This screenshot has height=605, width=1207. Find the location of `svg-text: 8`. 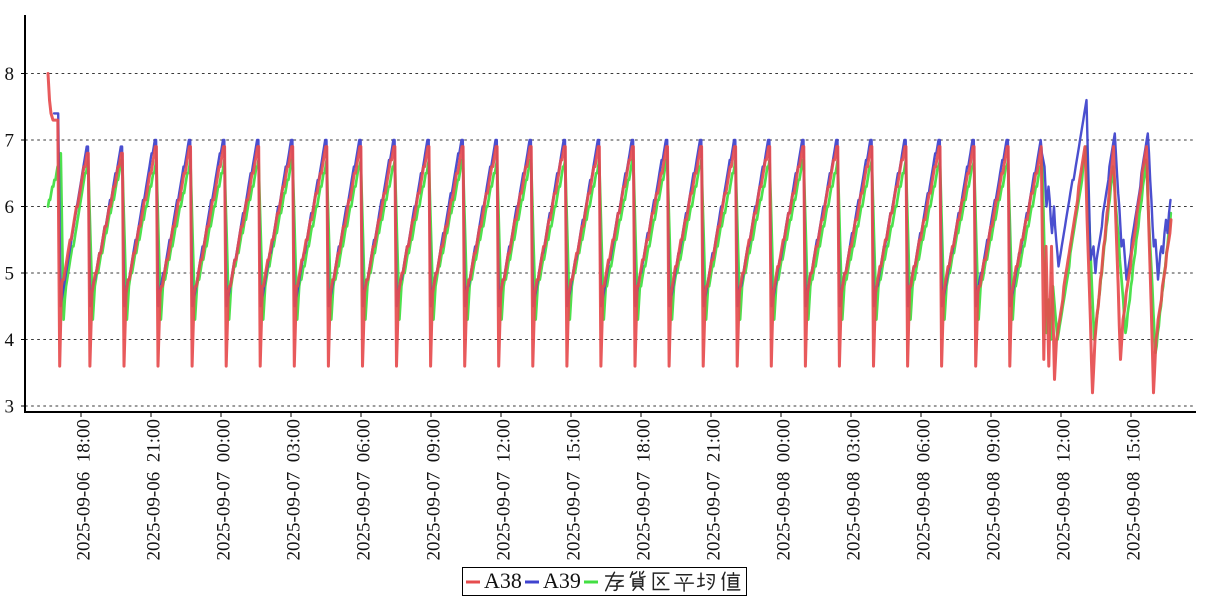

svg-text: 8 is located at coordinates (10, 74).